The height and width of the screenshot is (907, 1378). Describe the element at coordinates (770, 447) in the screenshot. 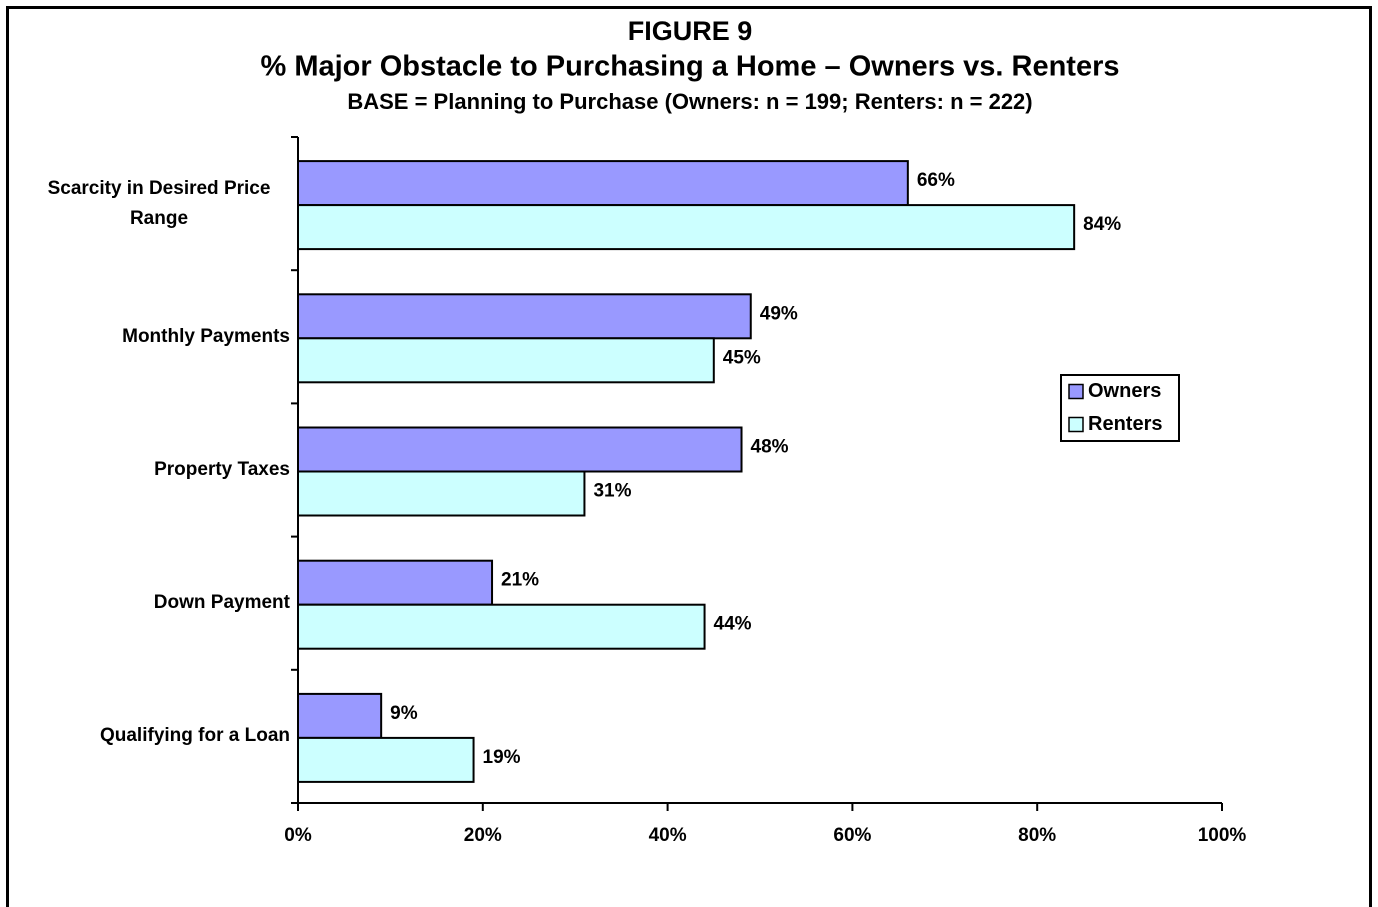

I see `data-label: 48%` at that location.